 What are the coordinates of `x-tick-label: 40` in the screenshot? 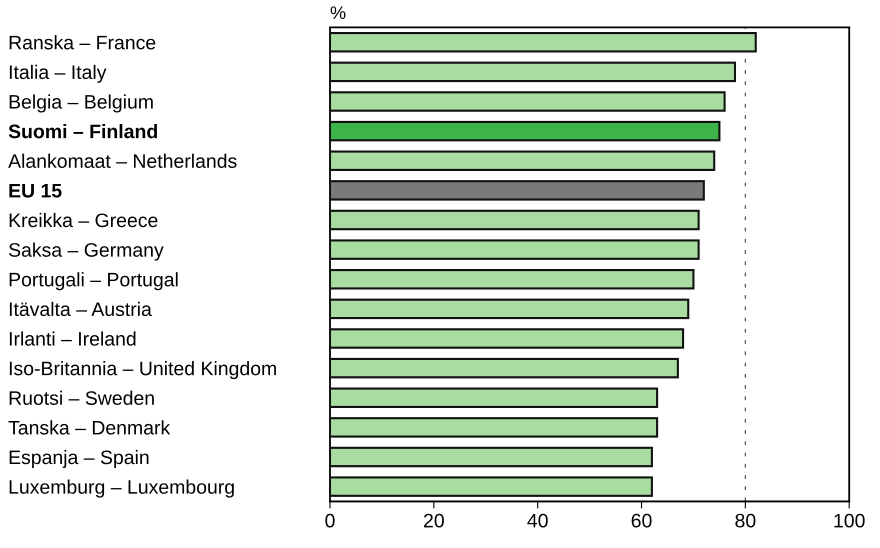 It's located at (537, 521).